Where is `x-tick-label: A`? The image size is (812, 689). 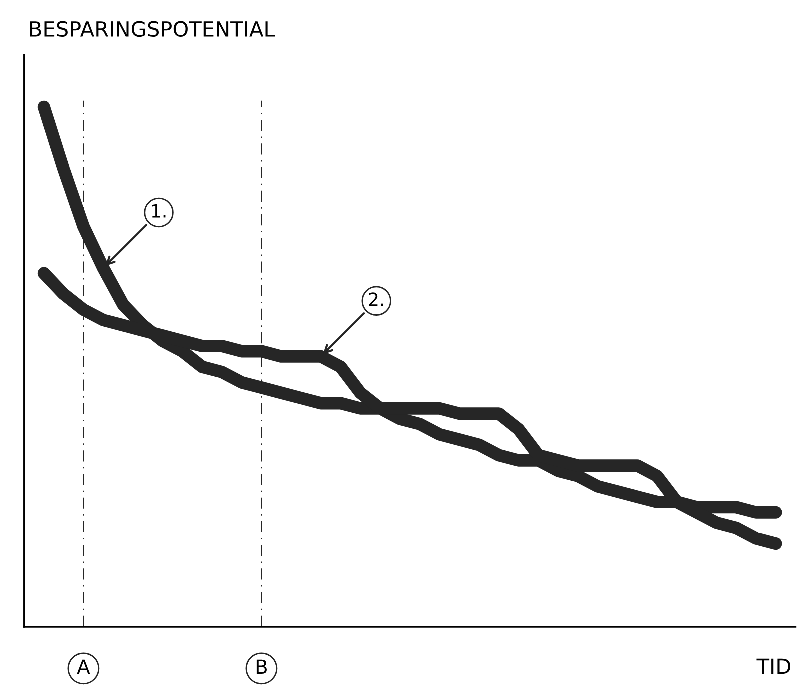
x-tick-label: A is located at coordinates (83, 667).